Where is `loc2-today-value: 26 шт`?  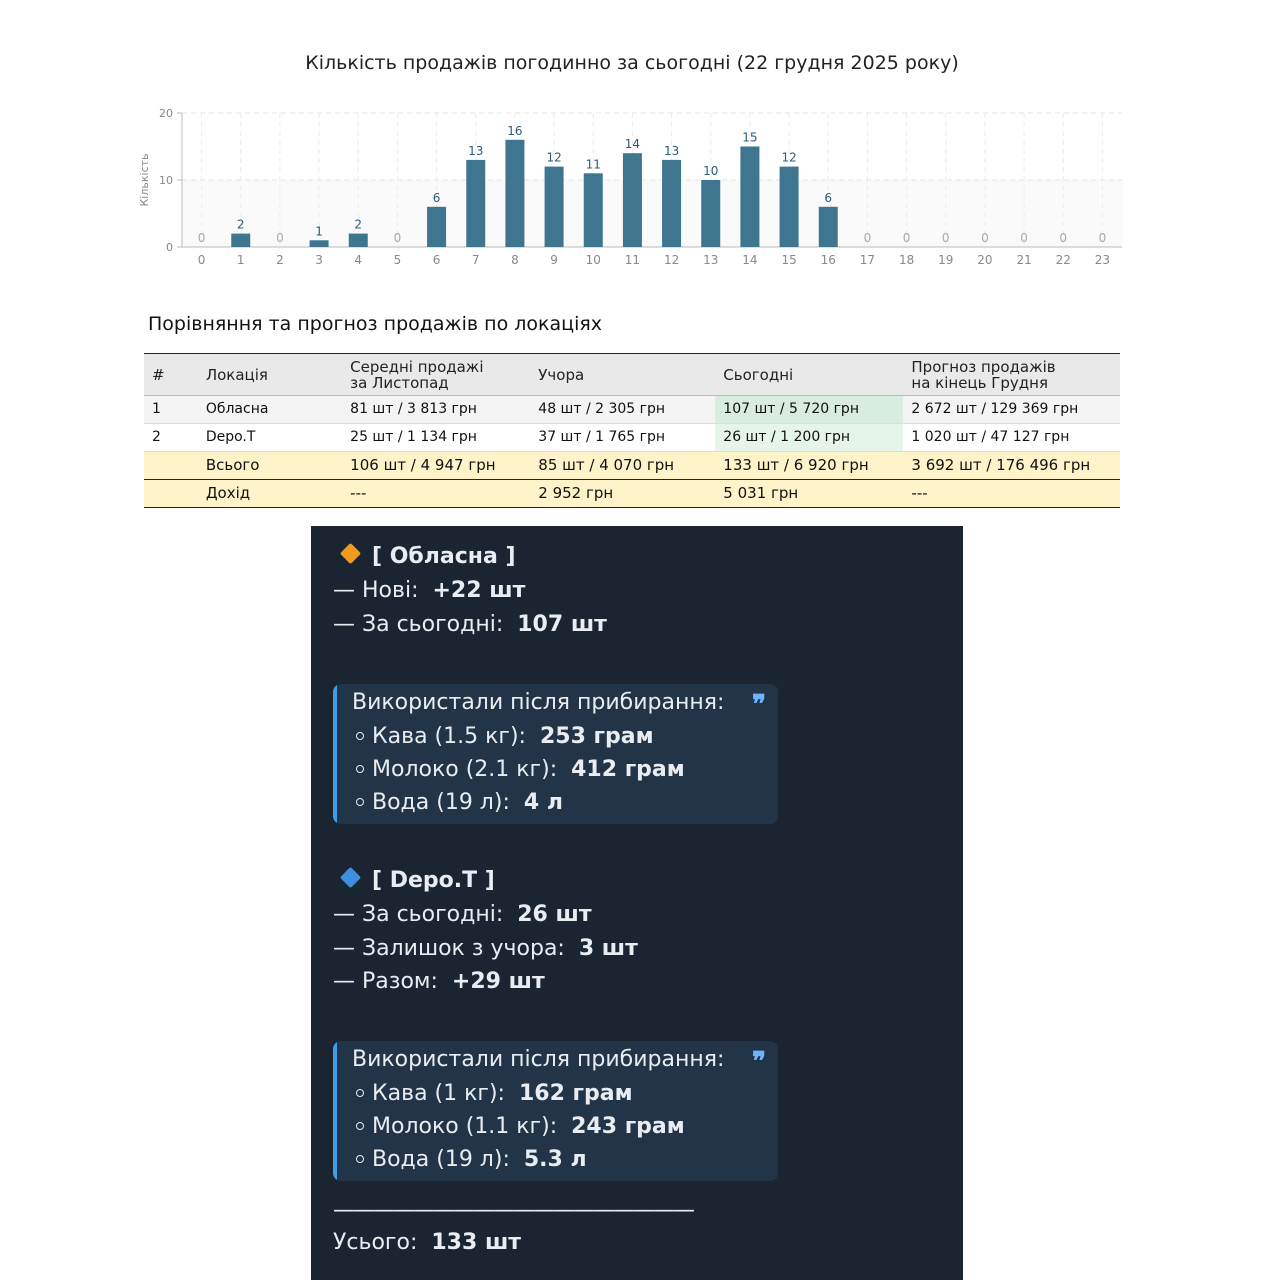
loc2-today-value: 26 шт is located at coordinates (554, 914).